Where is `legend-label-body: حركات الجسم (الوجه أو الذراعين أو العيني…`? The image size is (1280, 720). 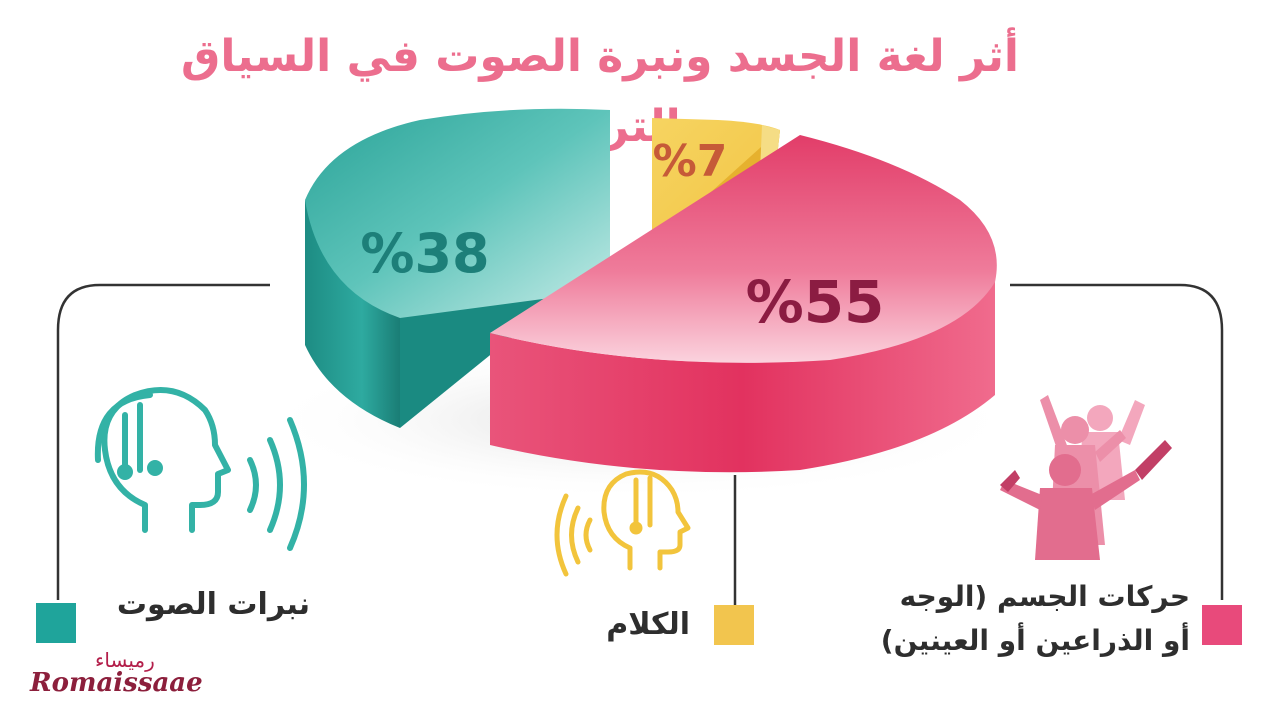 legend-label-body: حركات الجسم (الوجه أو الذراعين أو العيني… is located at coordinates (1035, 618).